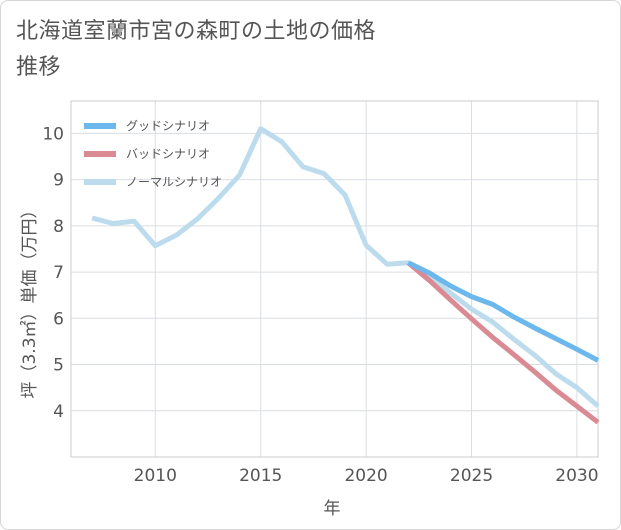  What do you see at coordinates (196, 49) in the screenshot?
I see `chart-title: 北海道室蘭市宮の森町の土地の価格推移` at bounding box center [196, 49].